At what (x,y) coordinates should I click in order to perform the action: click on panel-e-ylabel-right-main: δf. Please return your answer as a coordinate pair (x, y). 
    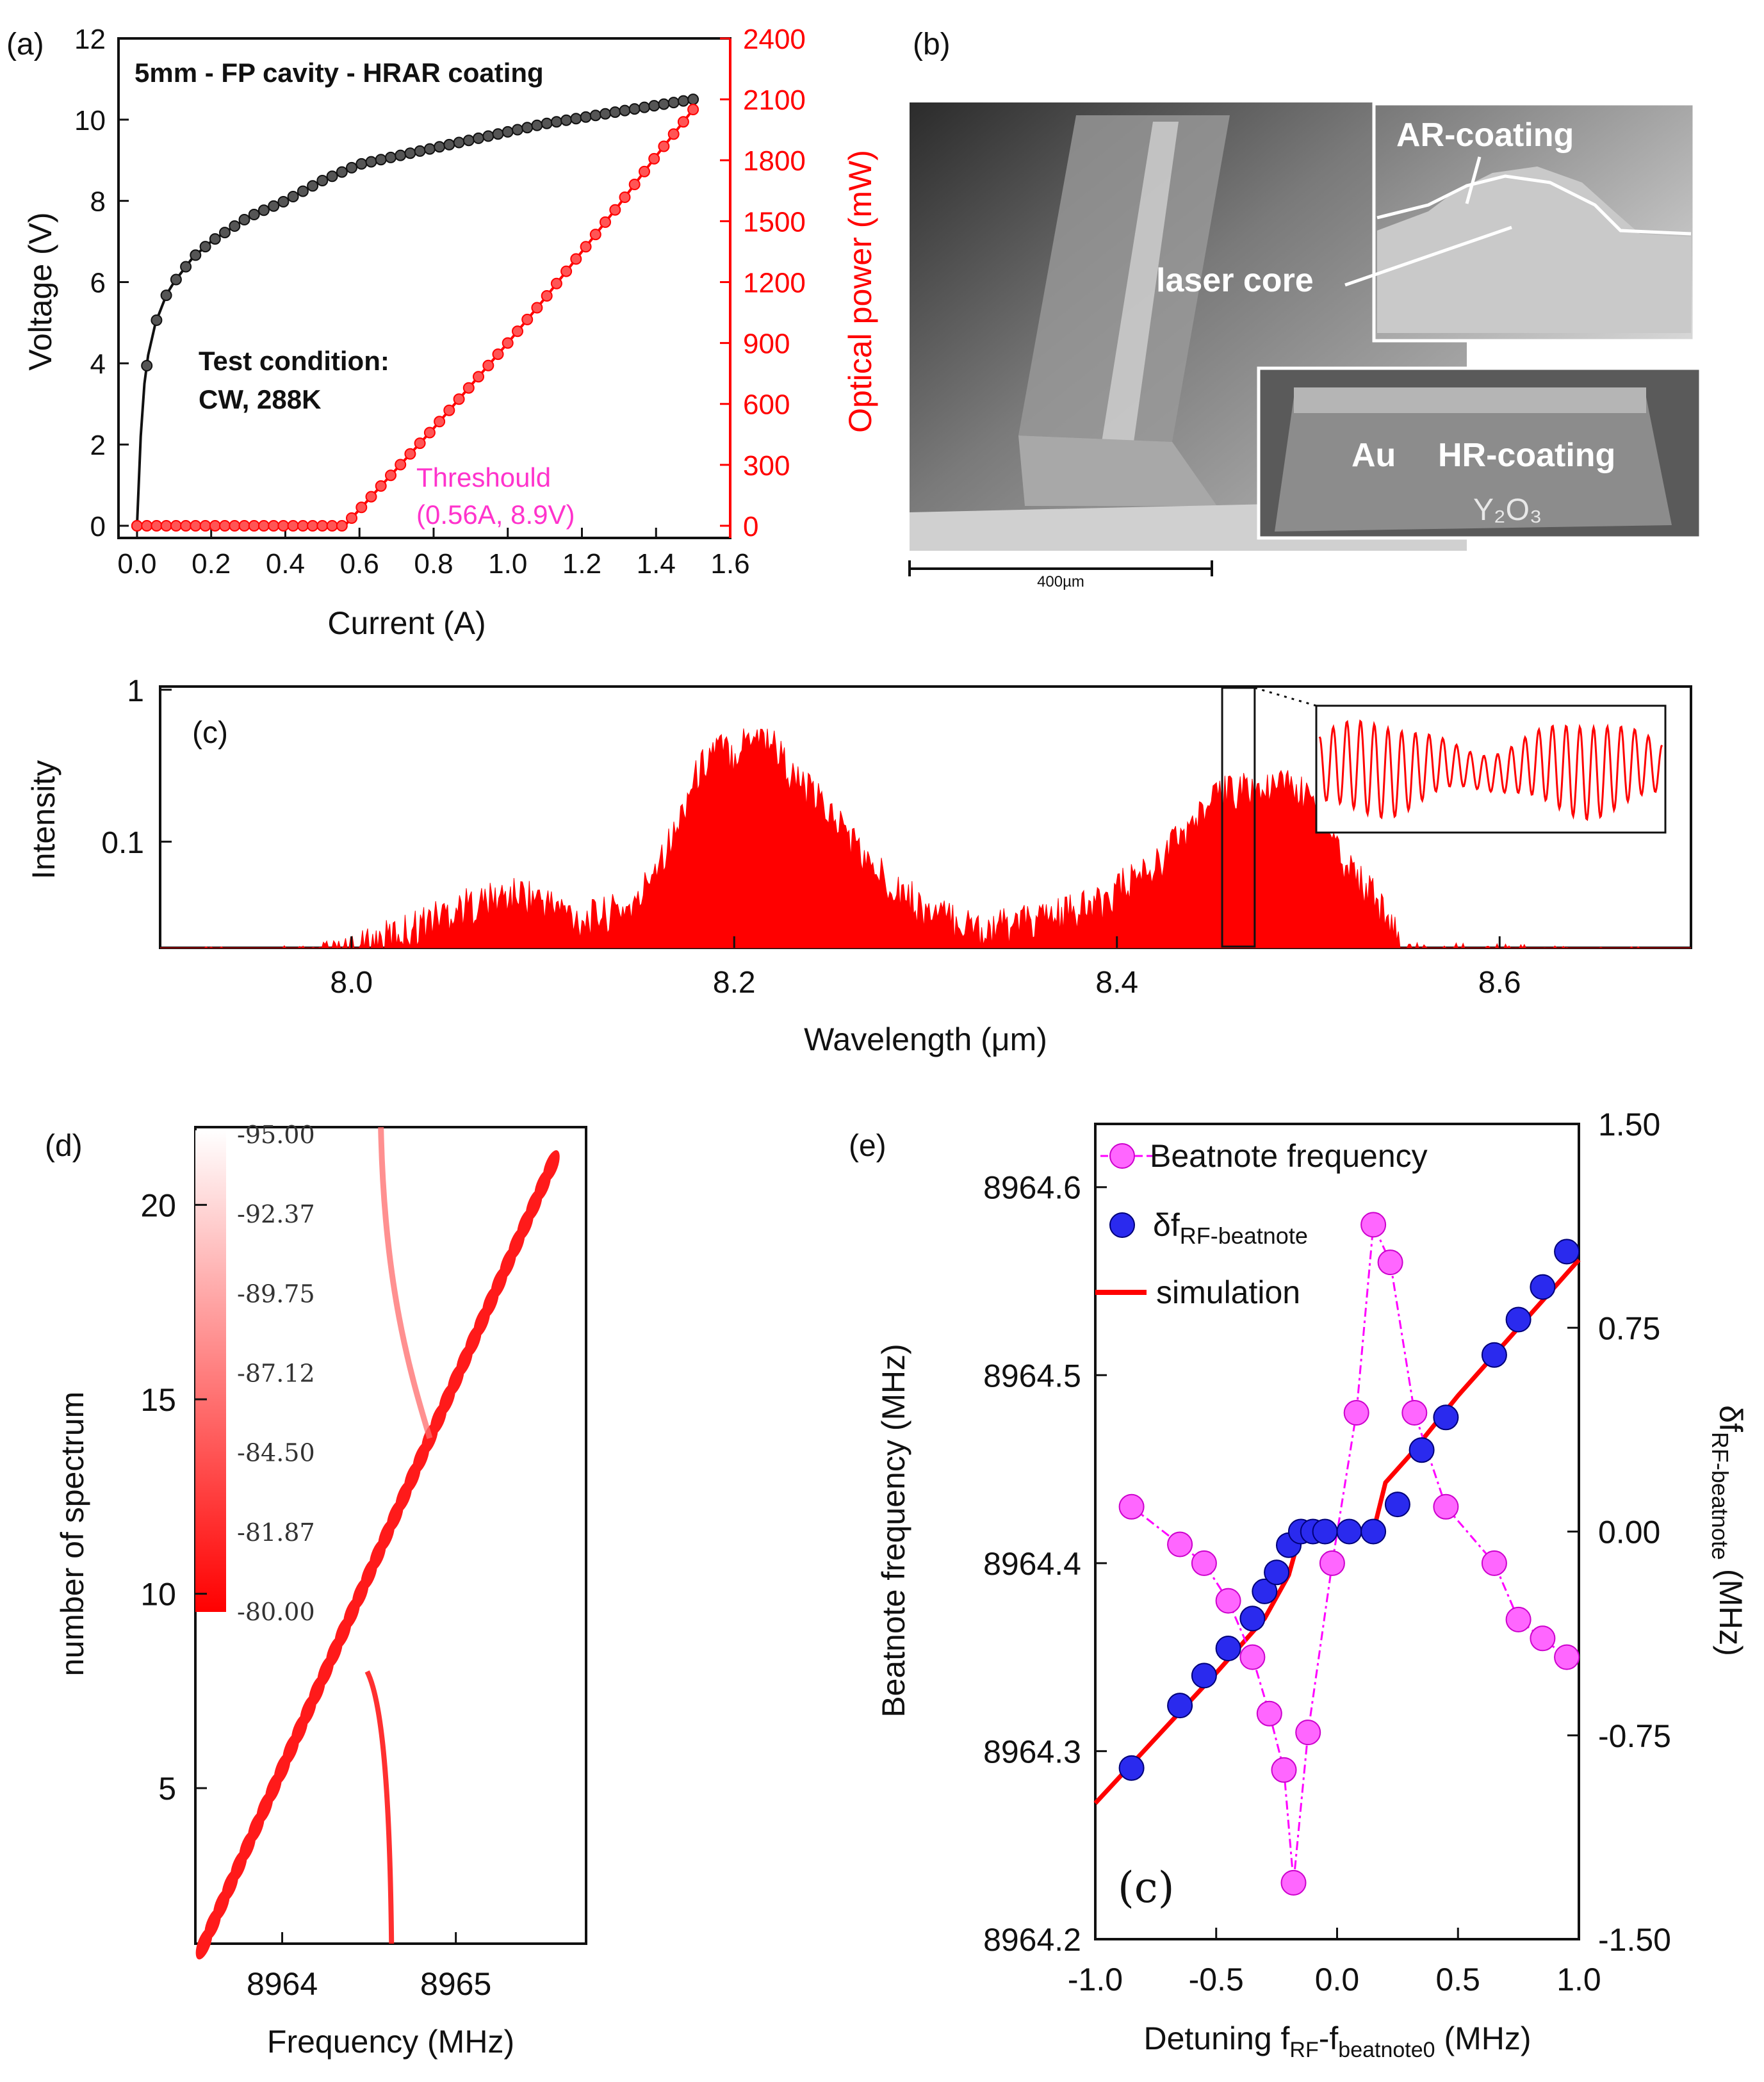
    Looking at the image, I should click on (1731, 1418).